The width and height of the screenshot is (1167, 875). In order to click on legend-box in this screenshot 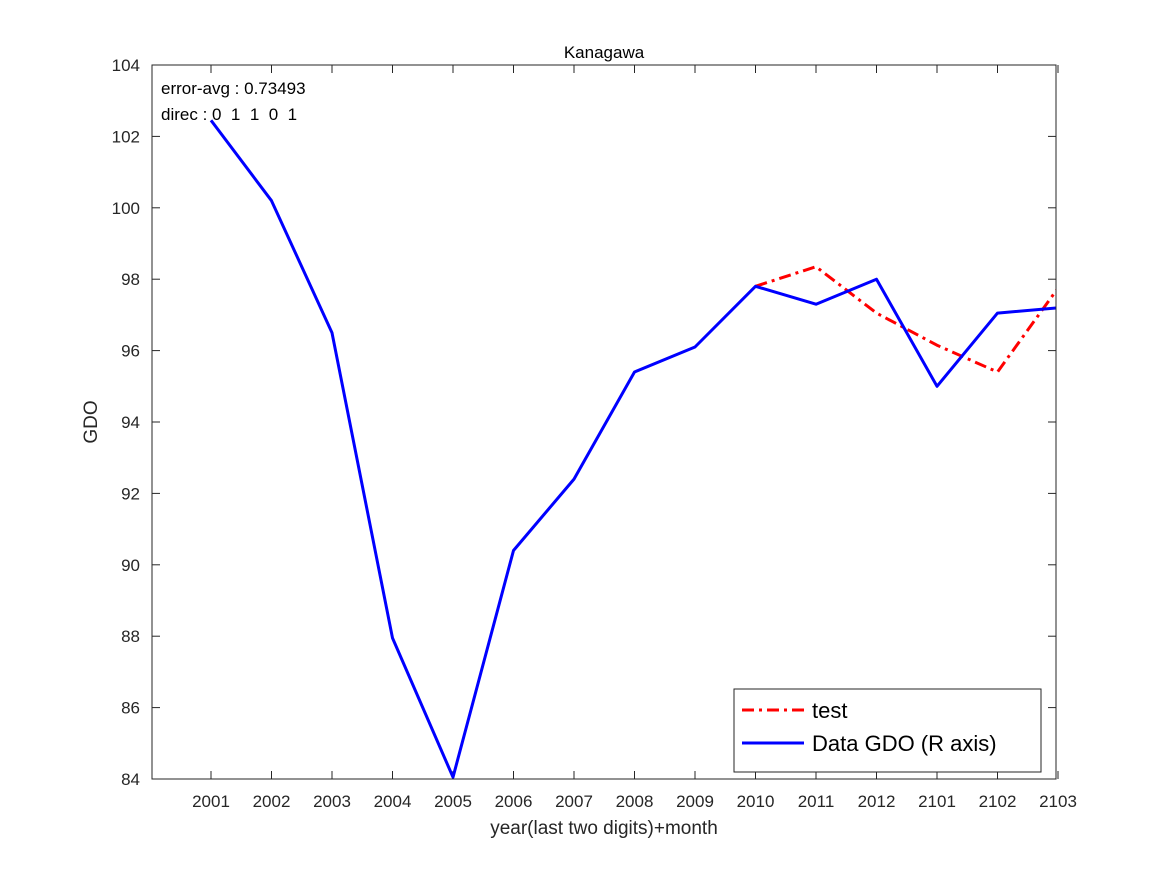, I will do `click(887, 730)`.